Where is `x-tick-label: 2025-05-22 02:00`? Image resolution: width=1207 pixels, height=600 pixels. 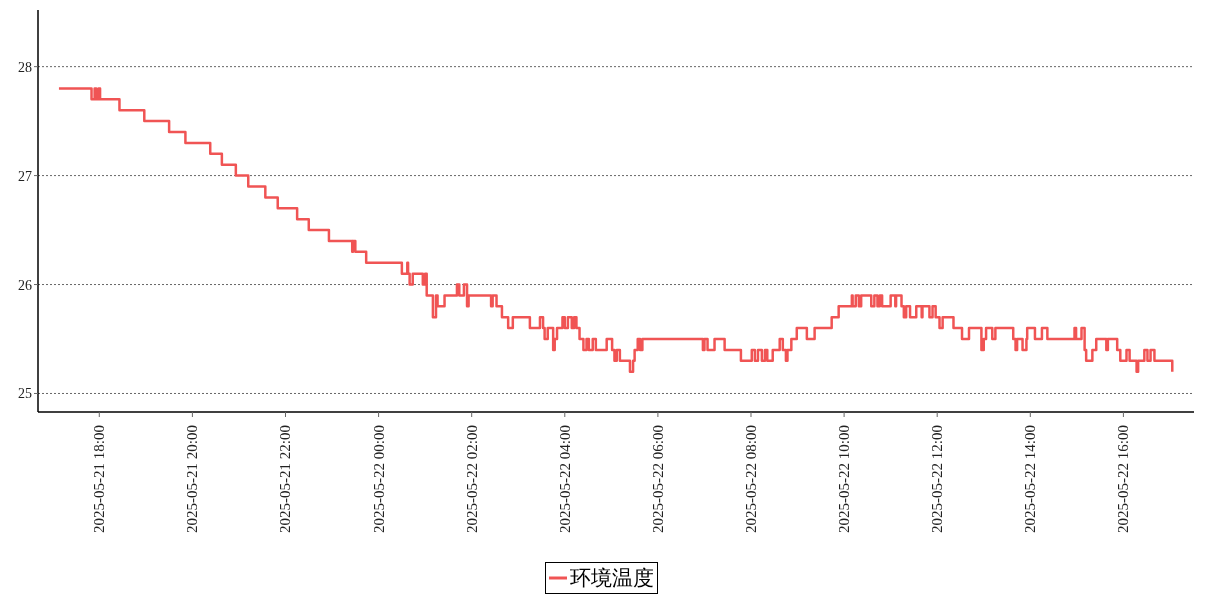 x-tick-label: 2025-05-22 02:00 is located at coordinates (471, 479).